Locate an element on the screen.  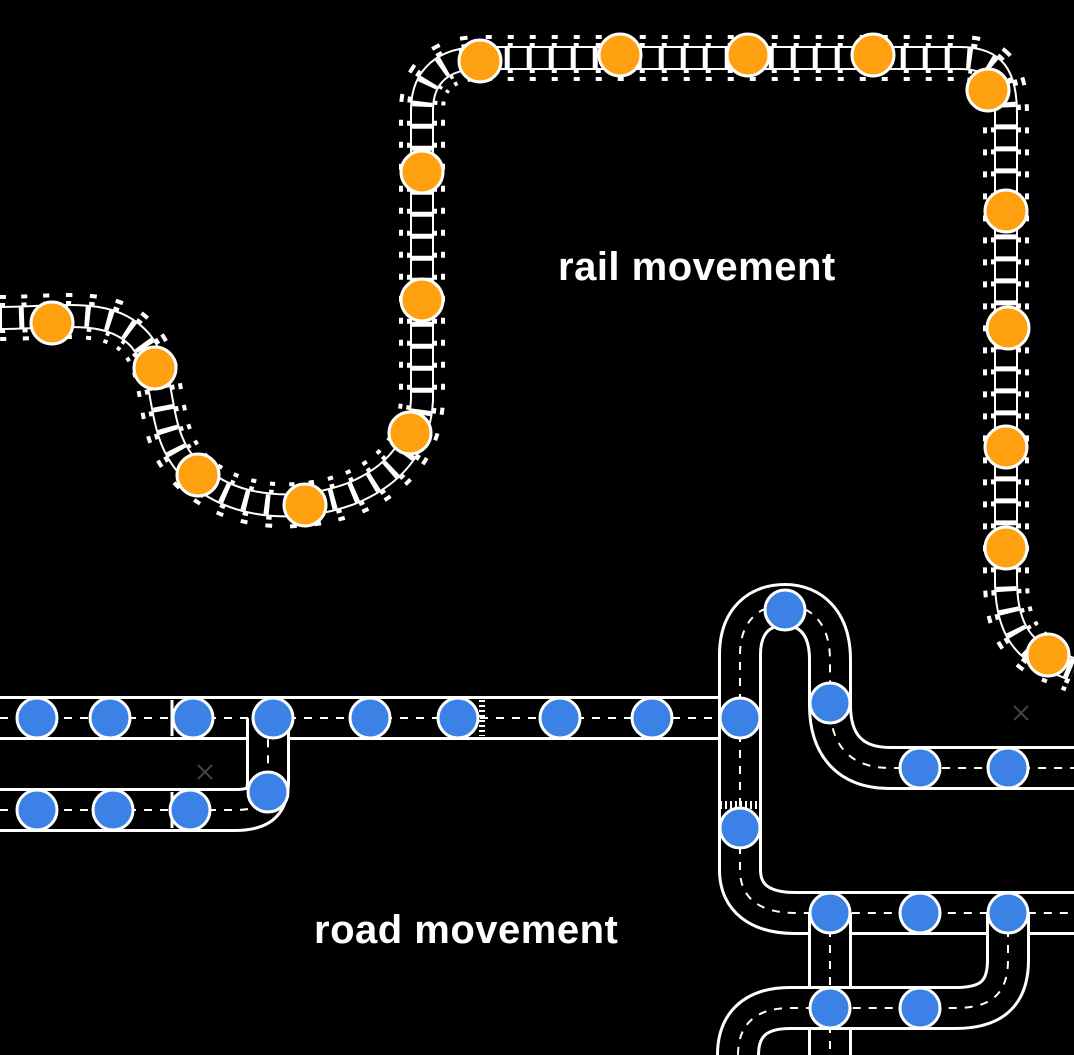
road-movement-label: road movement is located at coordinates (466, 930).